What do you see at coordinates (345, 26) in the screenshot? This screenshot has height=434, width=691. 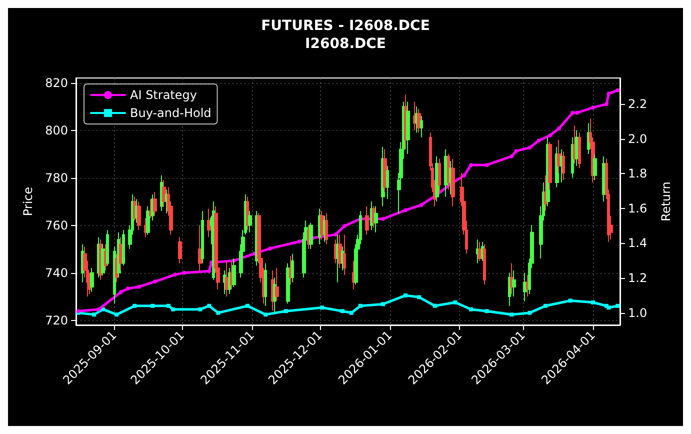 I see `chart-title: FUTURES - I2608.DCE` at bounding box center [345, 26].